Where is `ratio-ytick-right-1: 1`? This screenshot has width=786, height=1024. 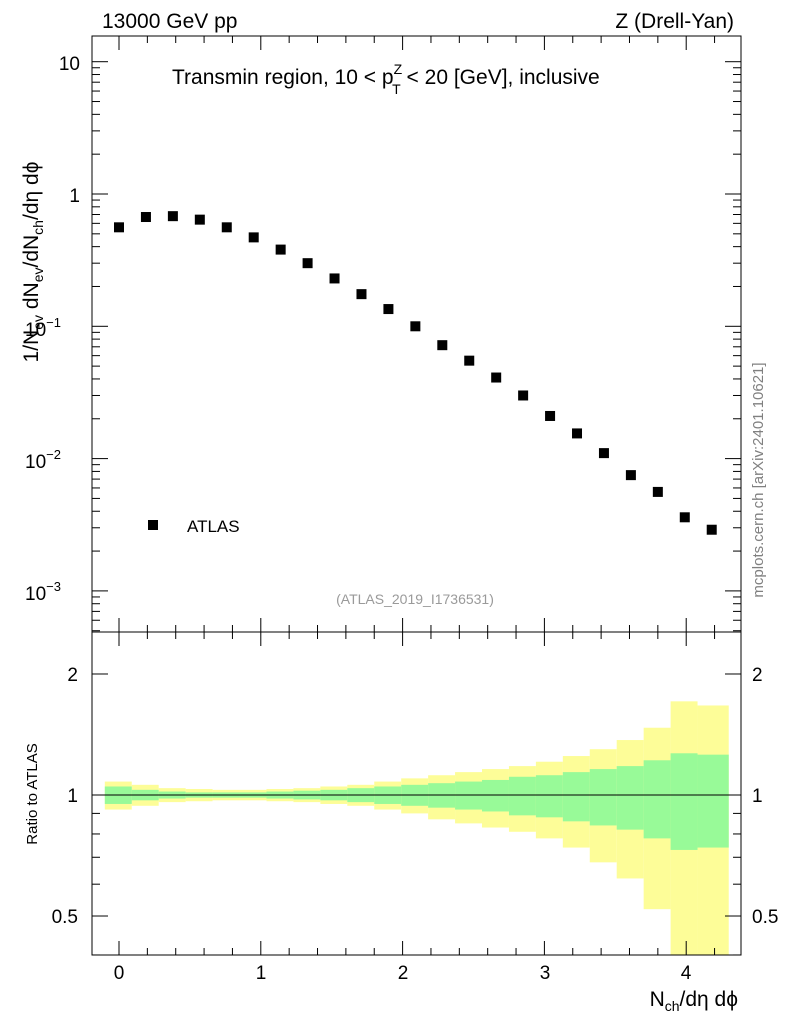 ratio-ytick-right-1: 1 is located at coordinates (757, 796).